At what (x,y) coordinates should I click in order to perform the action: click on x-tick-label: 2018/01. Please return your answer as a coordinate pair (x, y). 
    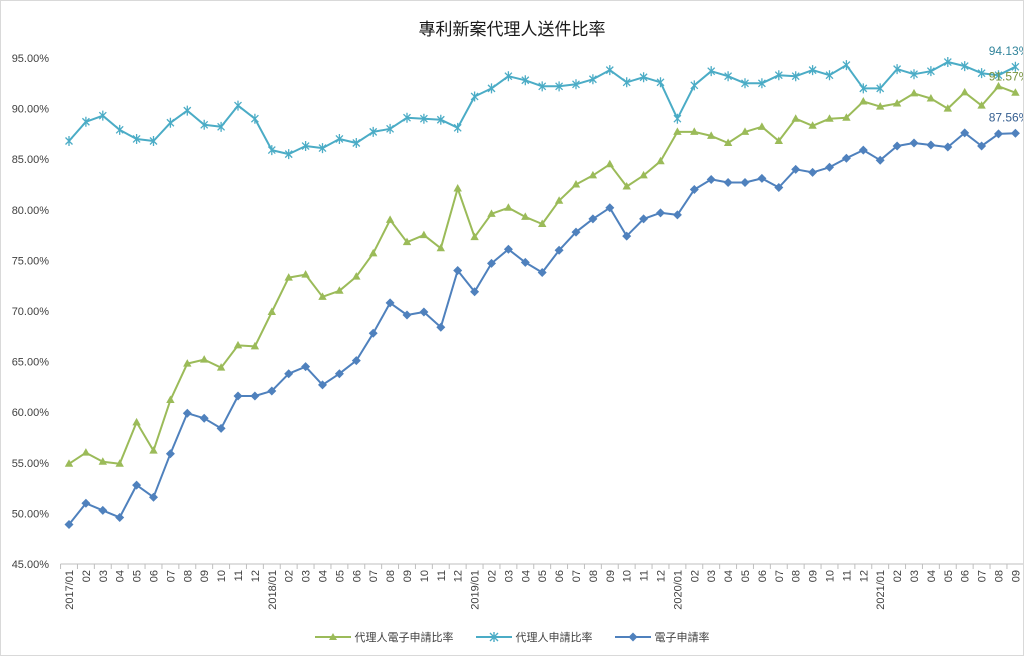
    Looking at the image, I should click on (273, 590).